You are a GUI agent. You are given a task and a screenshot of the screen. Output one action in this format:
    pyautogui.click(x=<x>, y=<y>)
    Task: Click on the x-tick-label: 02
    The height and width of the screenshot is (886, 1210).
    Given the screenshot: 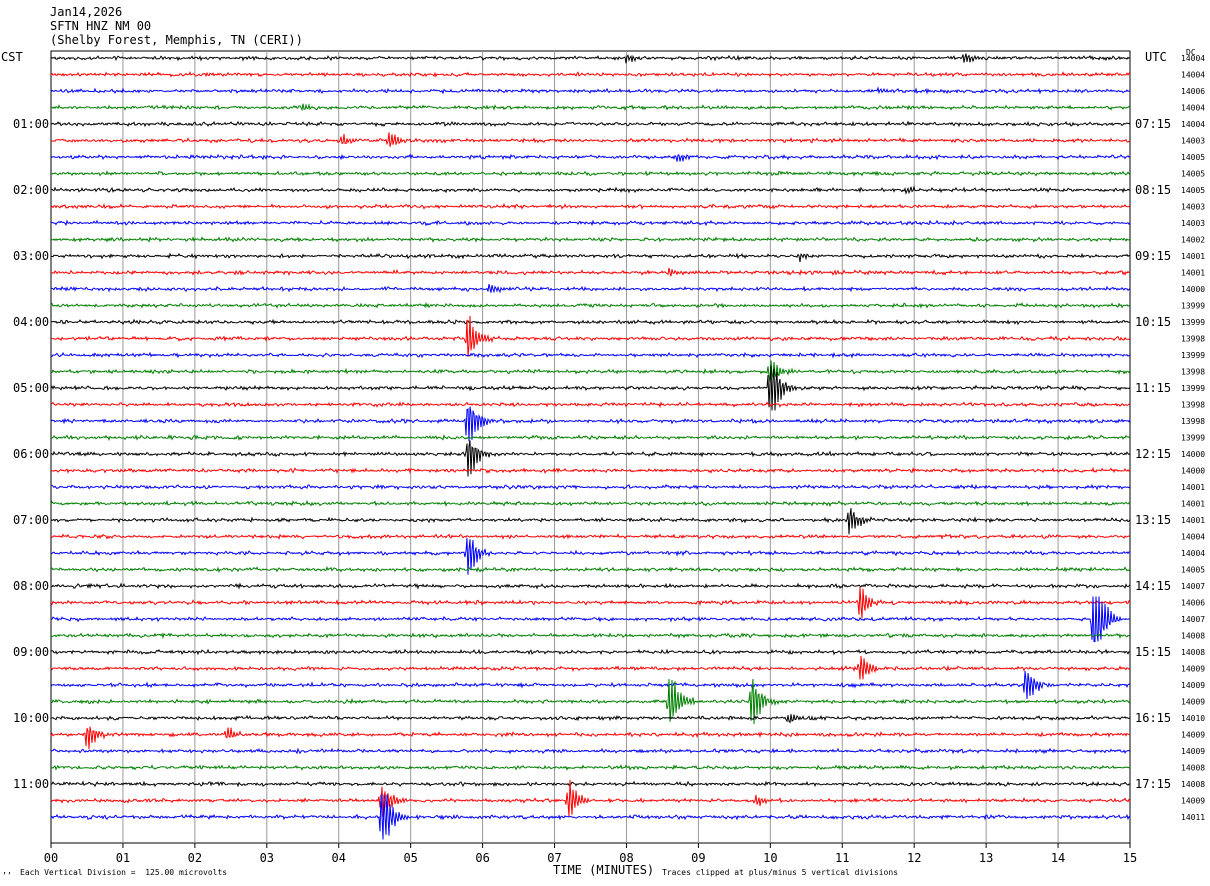 What is the action you would take?
    pyautogui.click(x=195, y=858)
    